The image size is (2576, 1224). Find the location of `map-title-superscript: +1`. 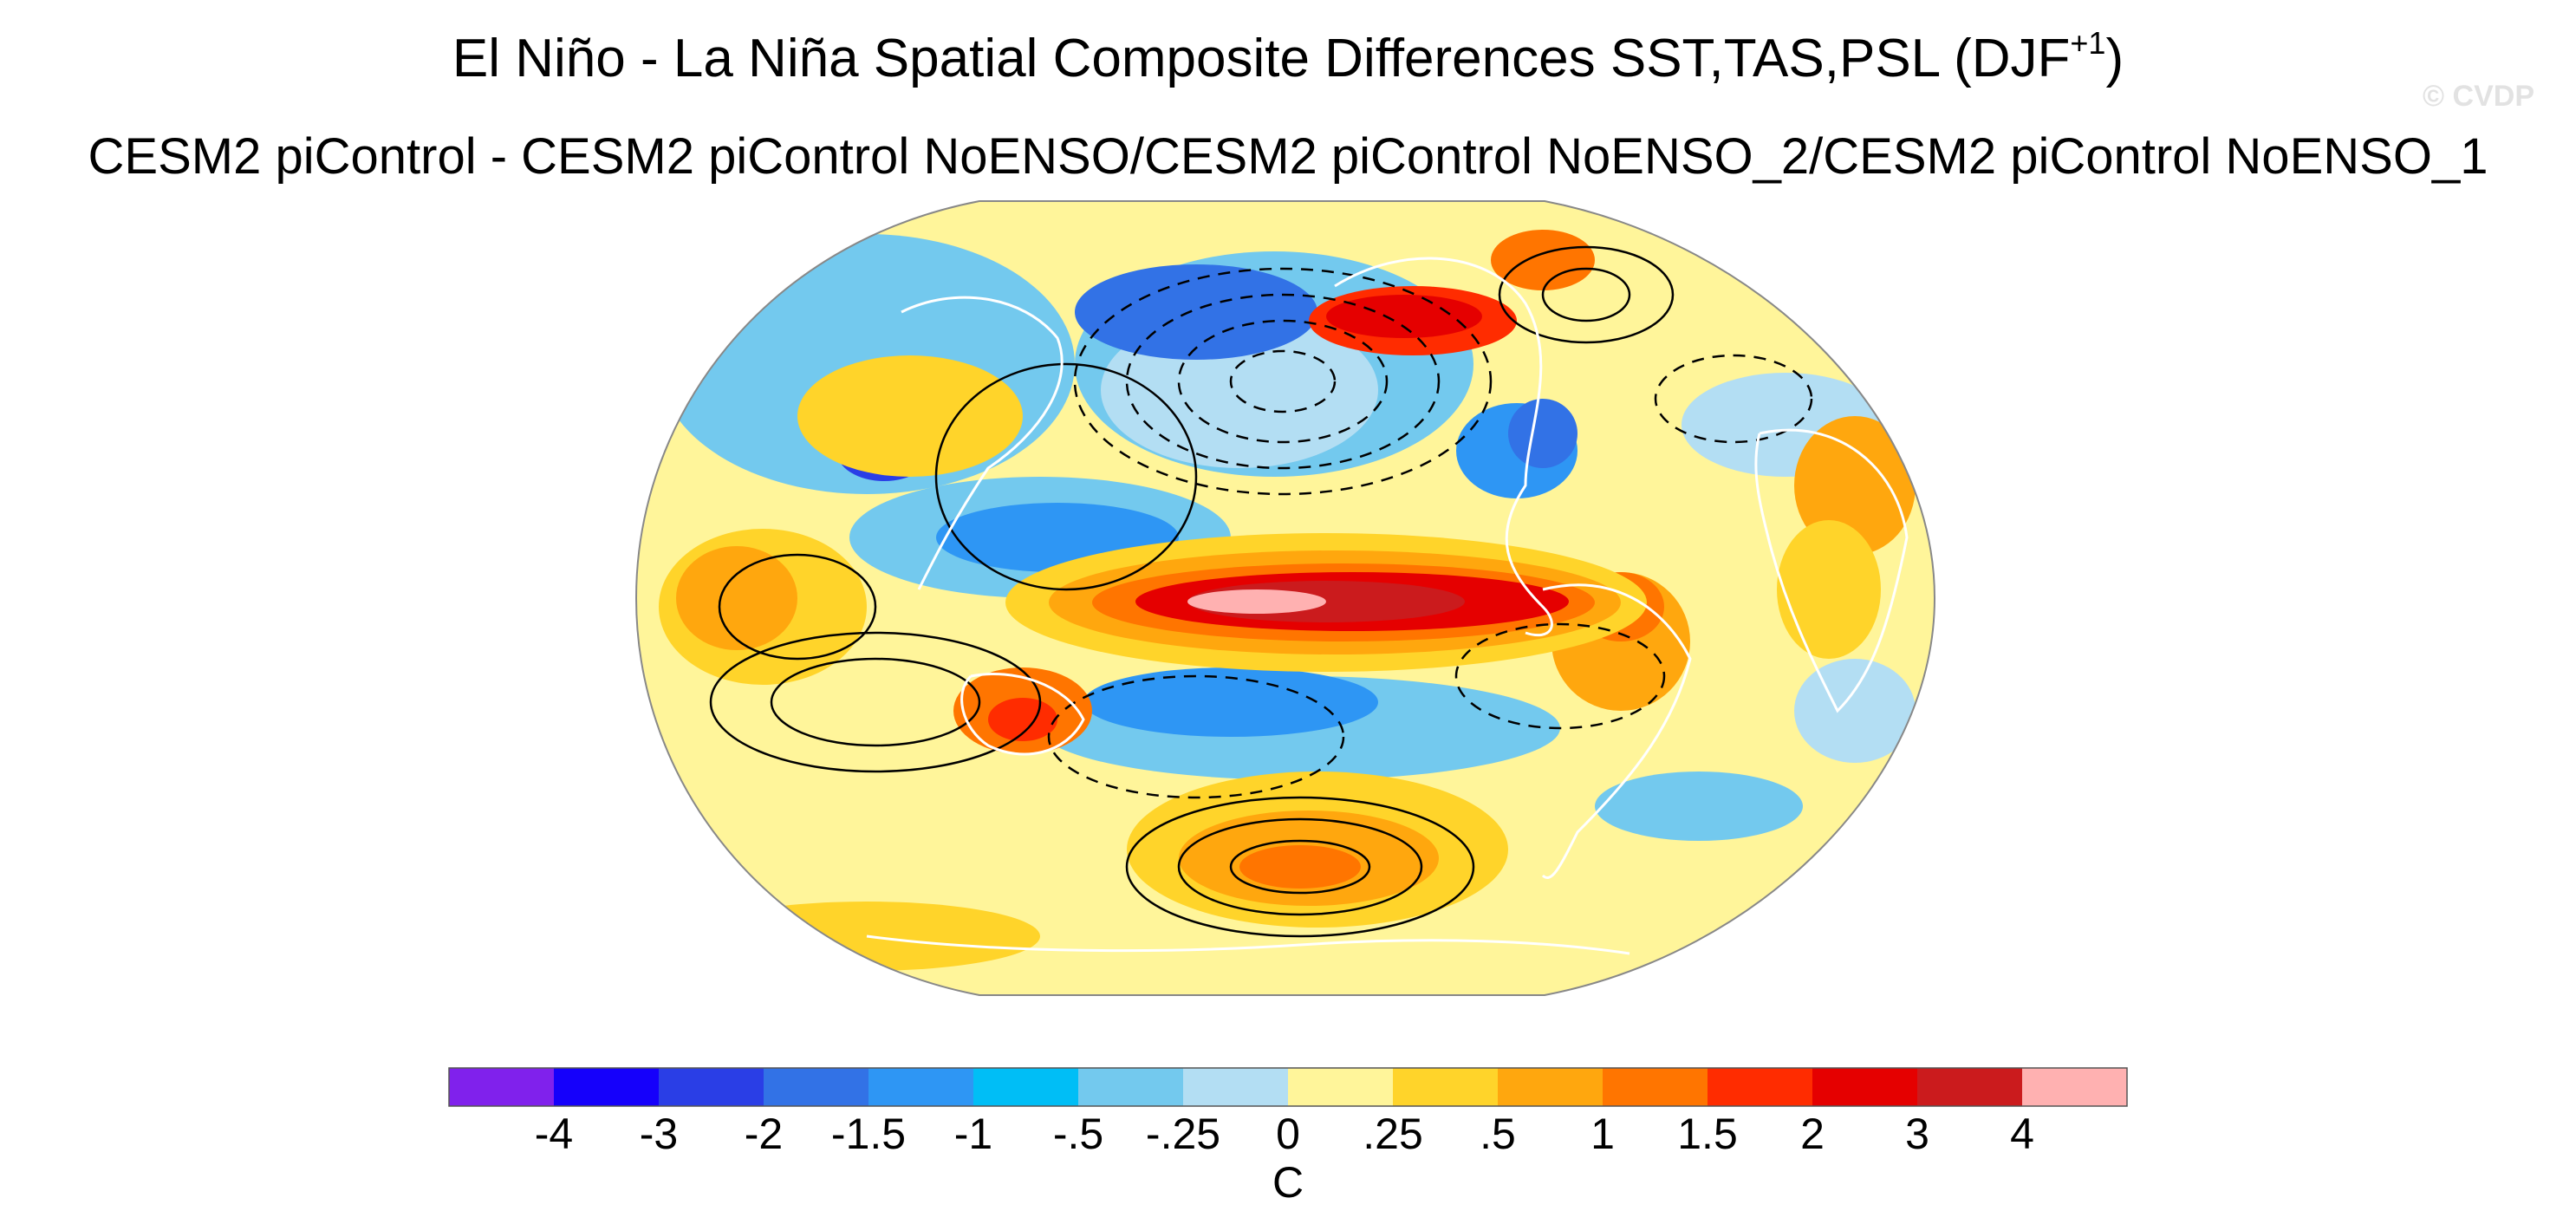

map-title-superscript: +1 is located at coordinates (2088, 43).